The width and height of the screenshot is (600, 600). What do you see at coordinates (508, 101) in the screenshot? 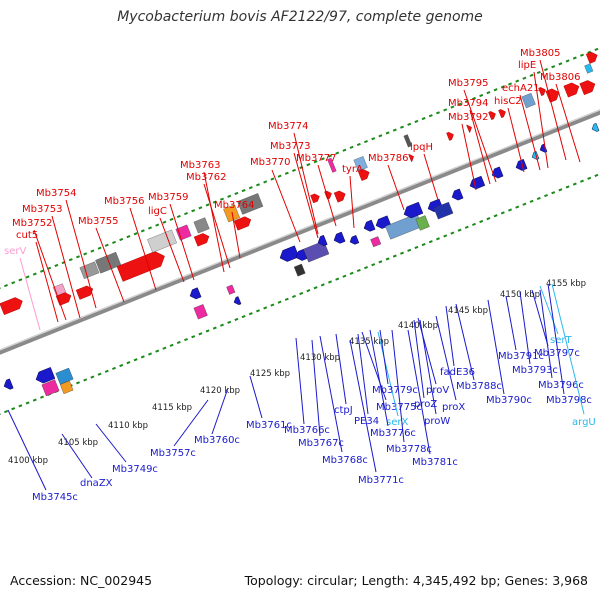
I see `forward-gene-label: hisC2` at bounding box center [508, 101].